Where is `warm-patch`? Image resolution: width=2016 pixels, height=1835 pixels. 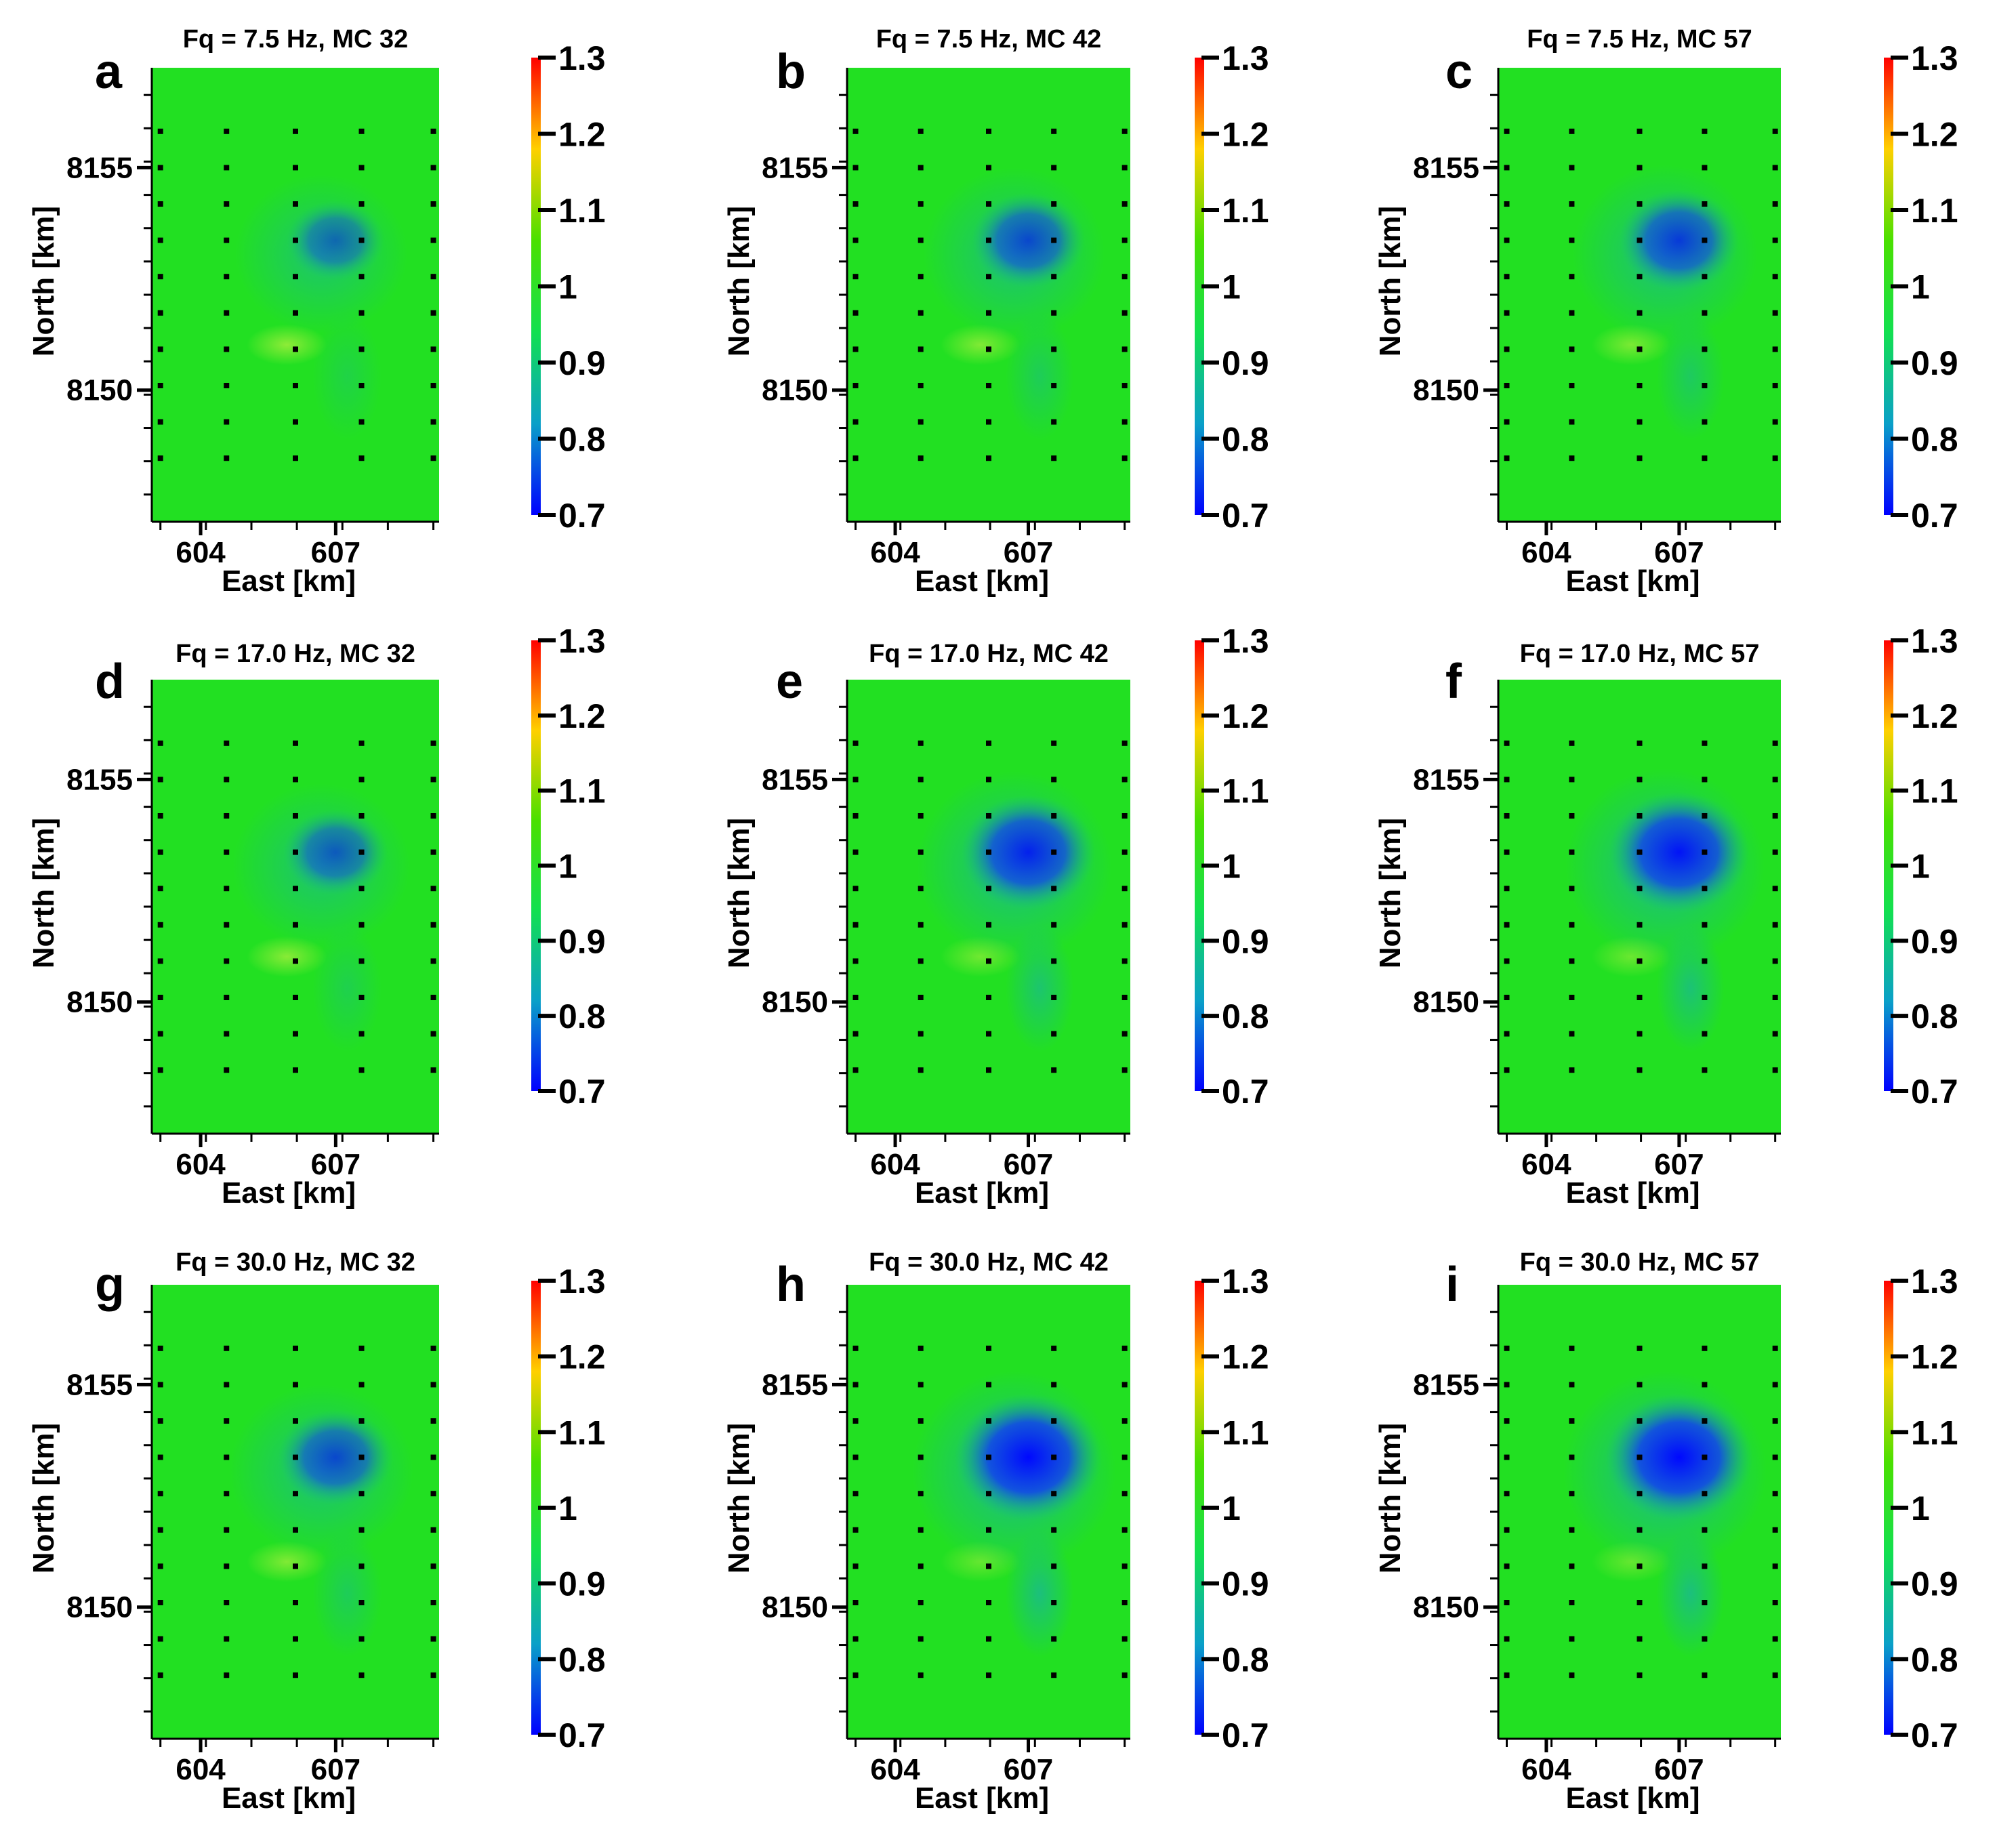 warm-patch is located at coordinates (286, 1562).